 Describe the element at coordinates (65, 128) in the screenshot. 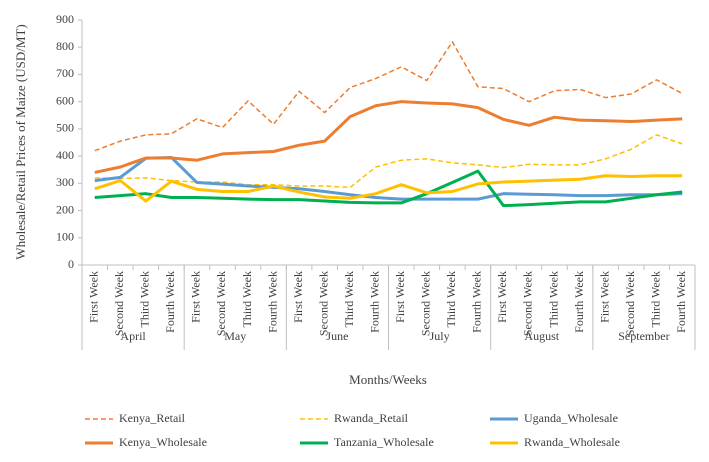

I see `y-tick-label: 500` at that location.